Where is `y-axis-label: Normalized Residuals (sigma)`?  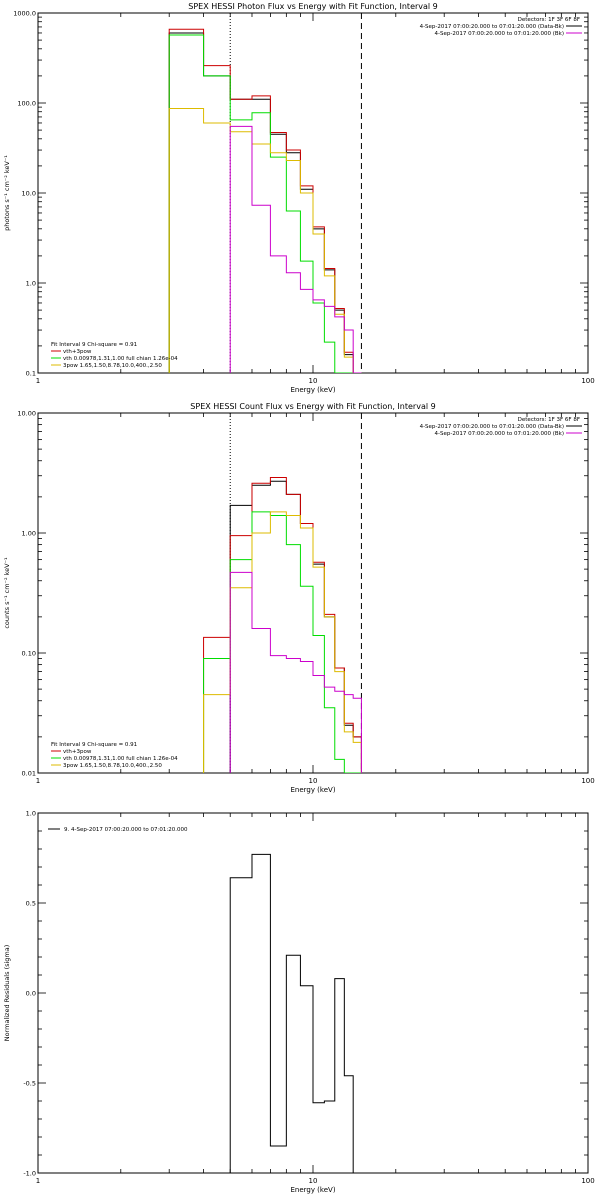
y-axis-label: Normalized Residuals (sigma) is located at coordinates (7, 993).